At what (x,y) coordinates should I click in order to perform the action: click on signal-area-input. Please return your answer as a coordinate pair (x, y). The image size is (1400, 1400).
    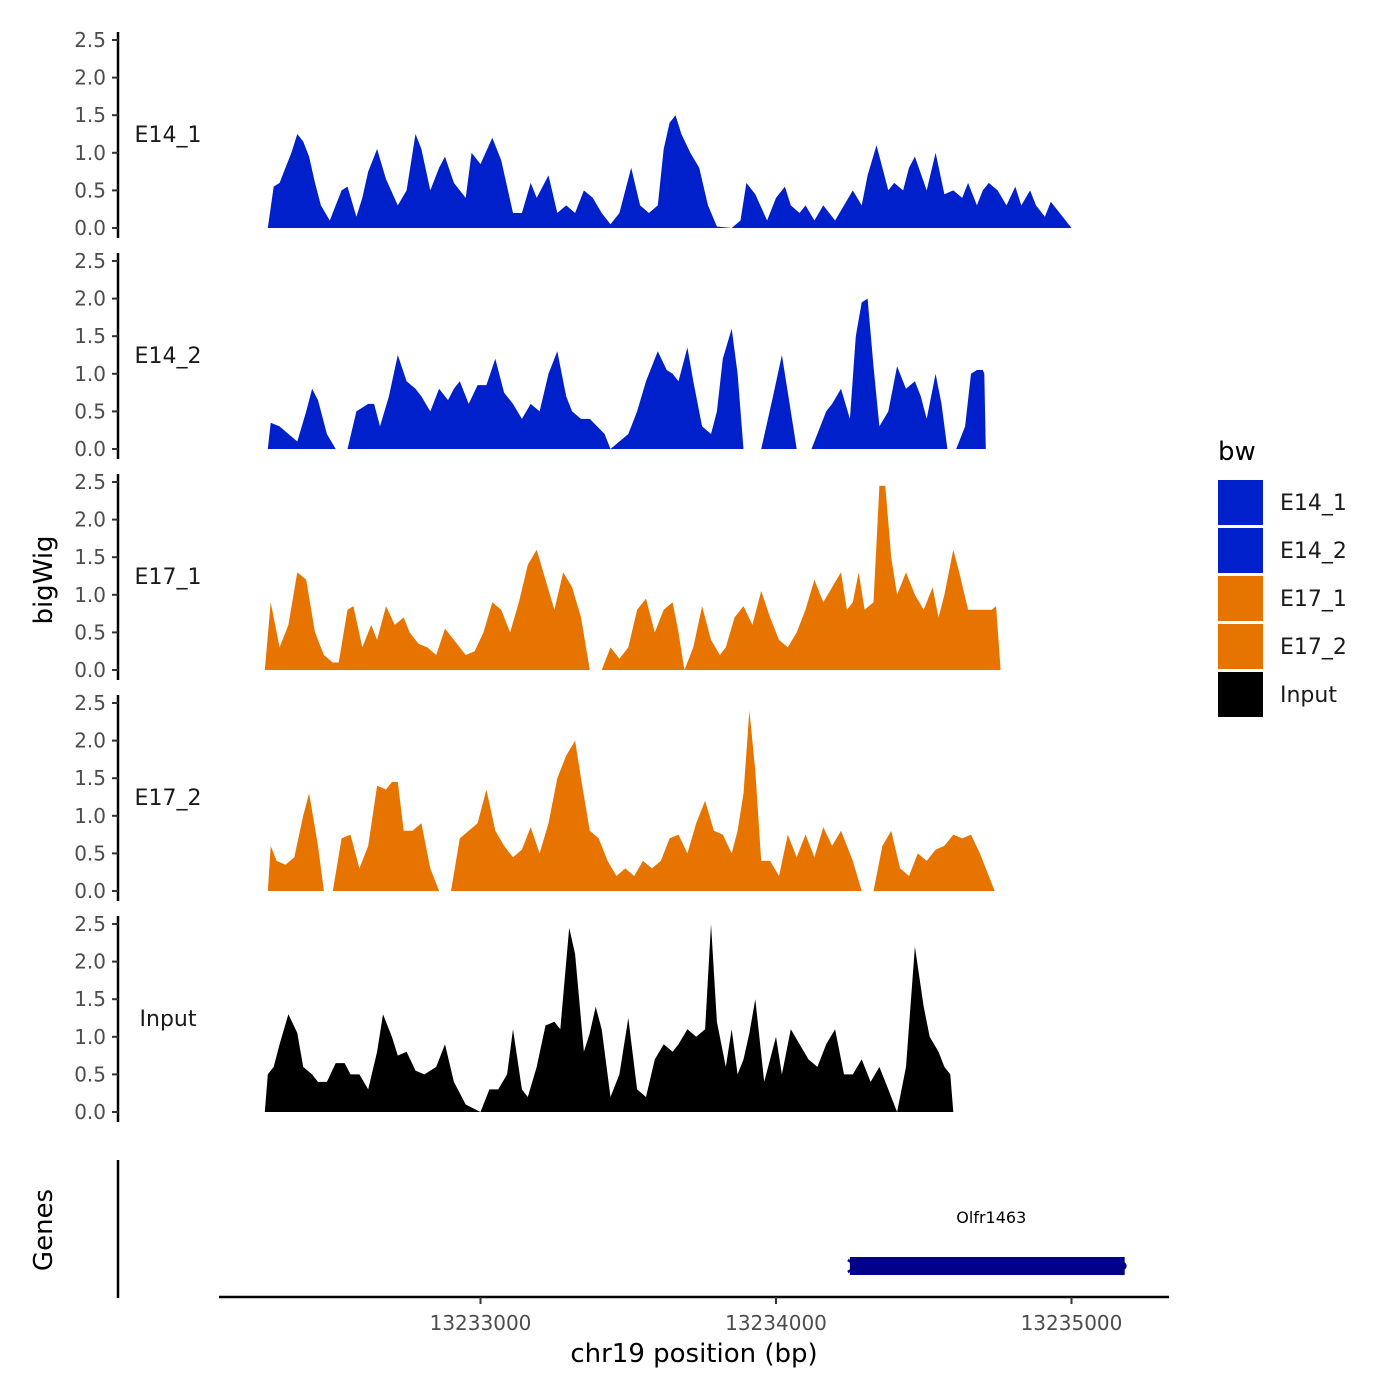
    Looking at the image, I should click on (609, 1018).